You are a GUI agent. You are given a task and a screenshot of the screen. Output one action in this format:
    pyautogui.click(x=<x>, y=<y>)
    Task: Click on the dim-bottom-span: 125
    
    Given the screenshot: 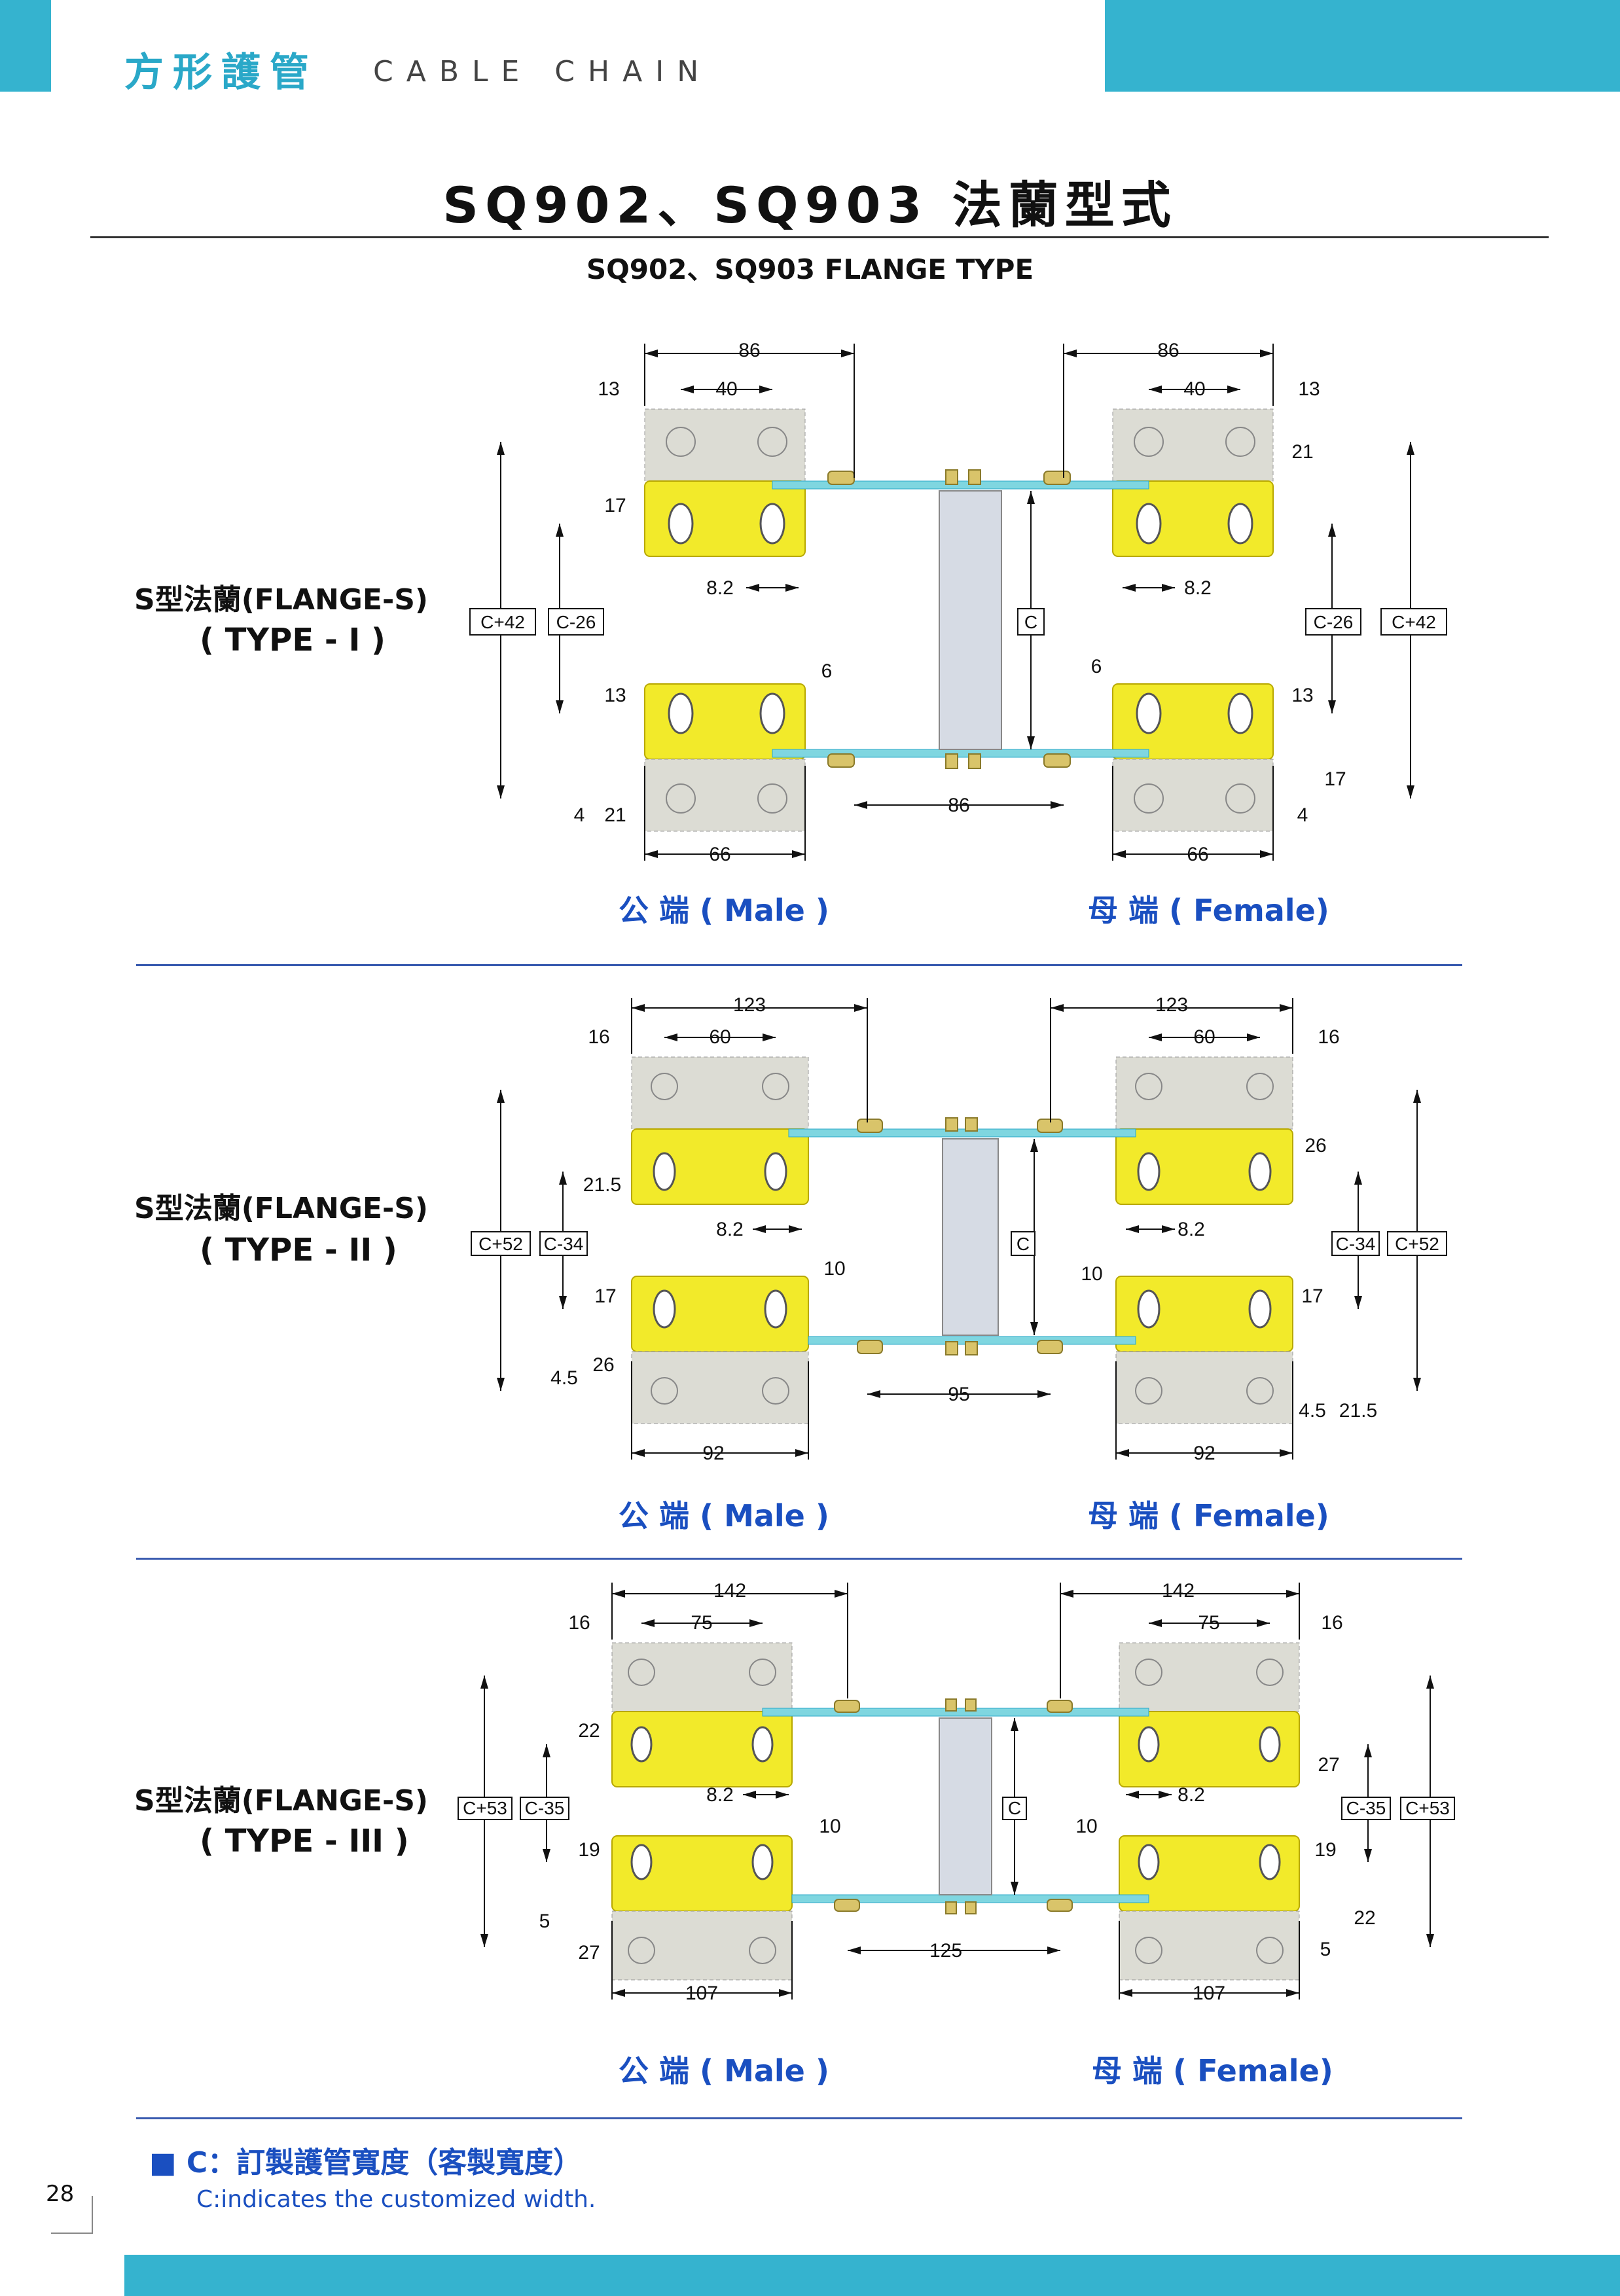 What is the action you would take?
    pyautogui.click(x=945, y=1951)
    